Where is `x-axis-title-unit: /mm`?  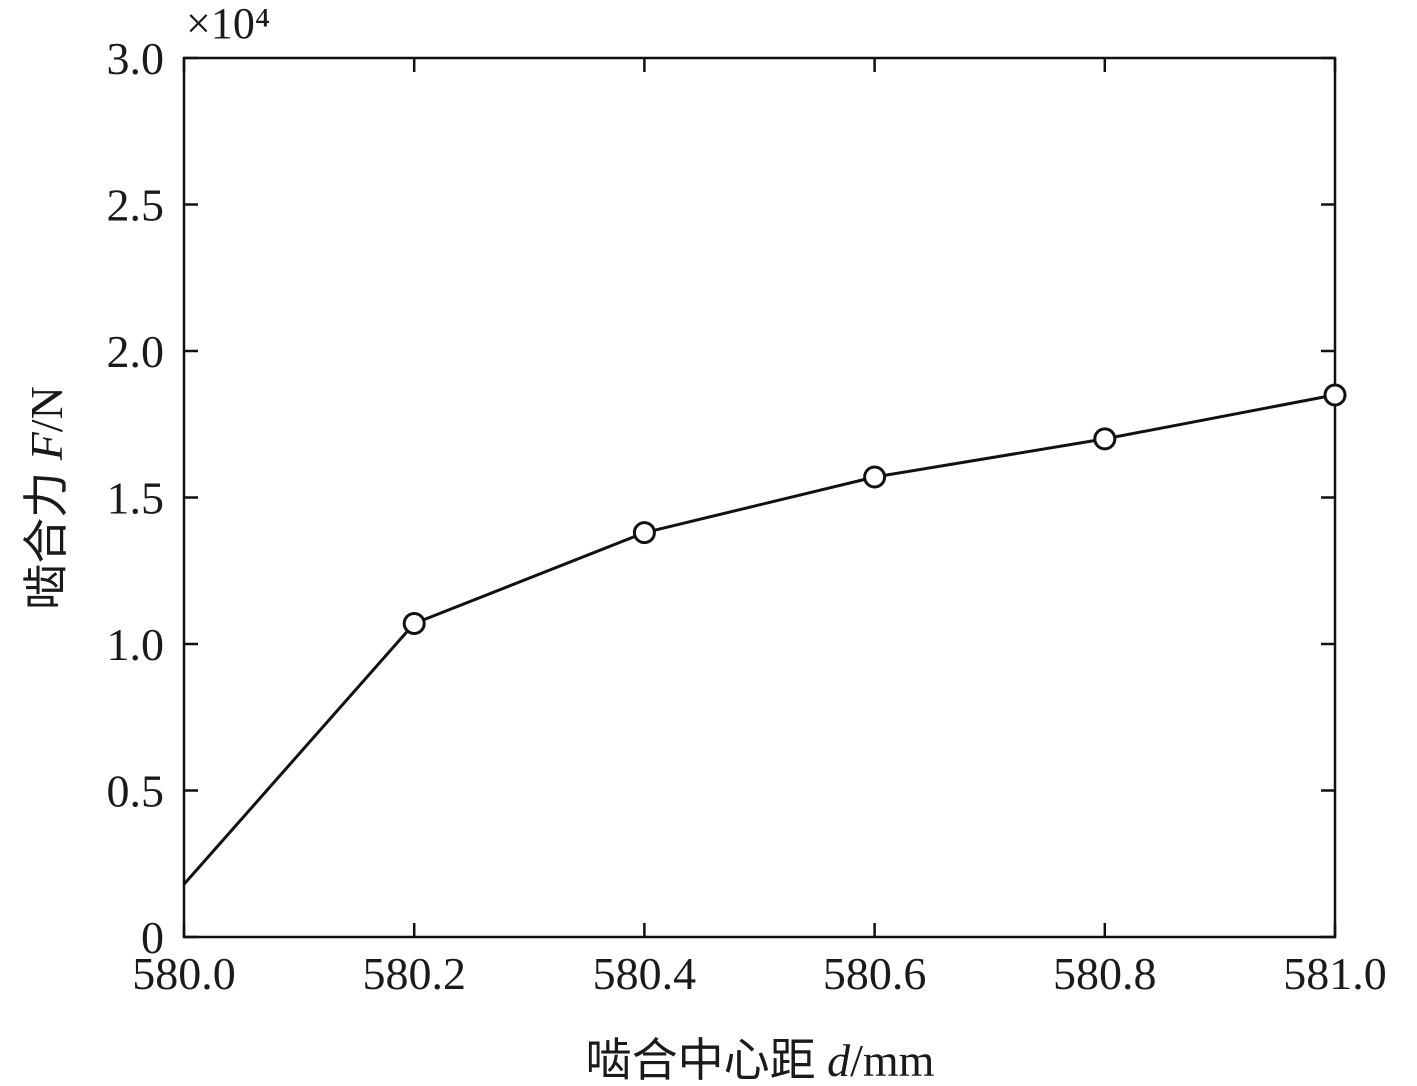
x-axis-title-unit: /mm is located at coordinates (892, 1060).